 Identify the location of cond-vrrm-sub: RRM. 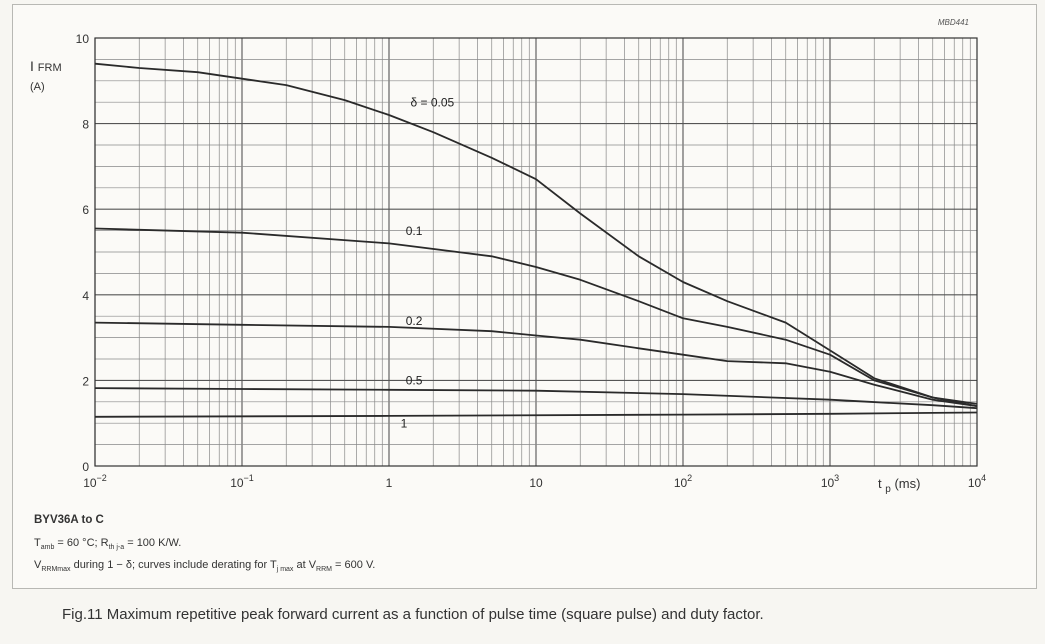
(324, 570).